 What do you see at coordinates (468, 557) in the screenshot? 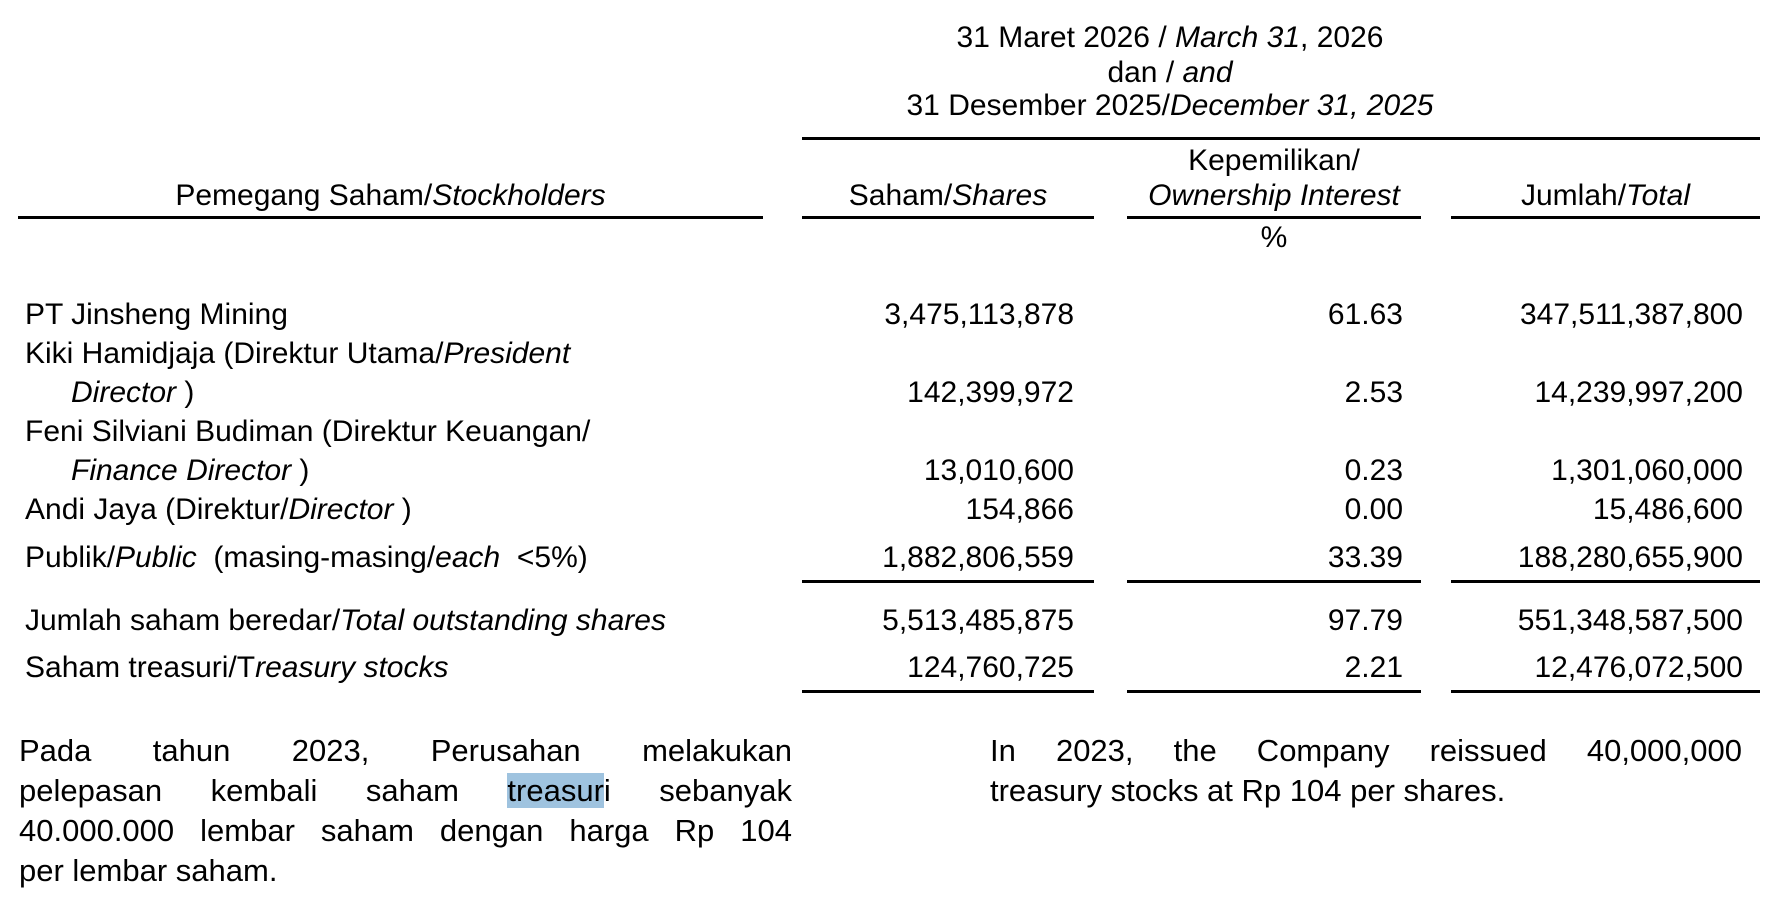
I see `row-5-holder-en-2: each` at bounding box center [468, 557].